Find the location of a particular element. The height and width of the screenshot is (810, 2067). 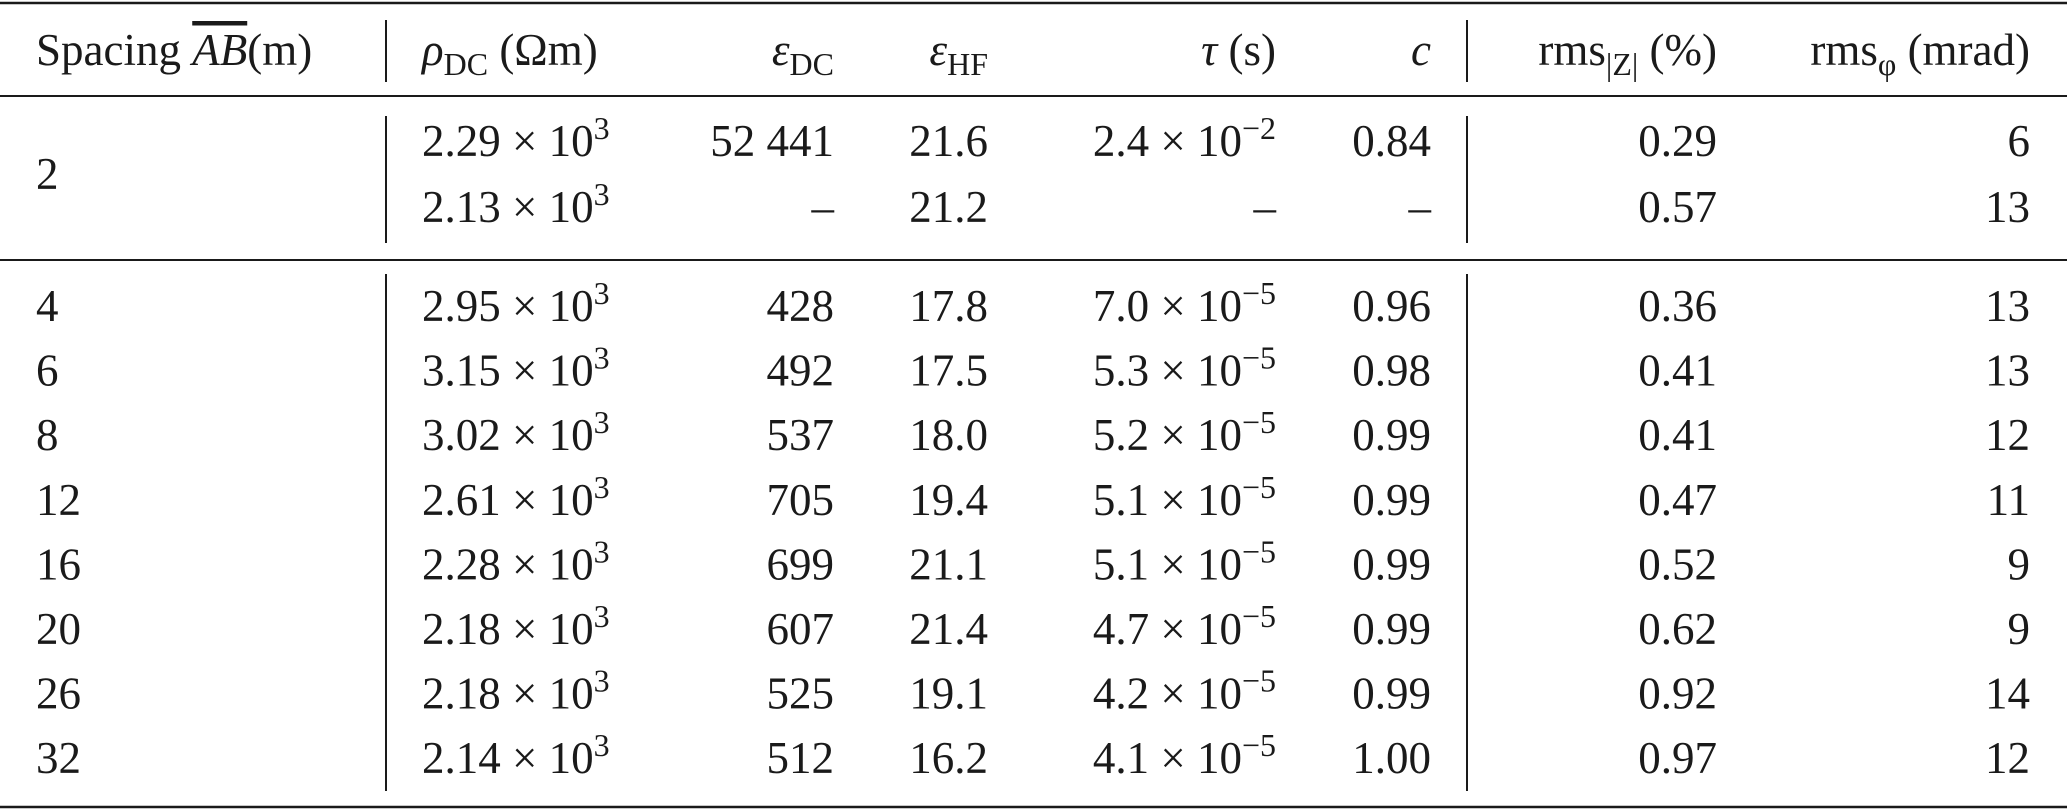

cell-text: 0.62 is located at coordinates (1677, 629).